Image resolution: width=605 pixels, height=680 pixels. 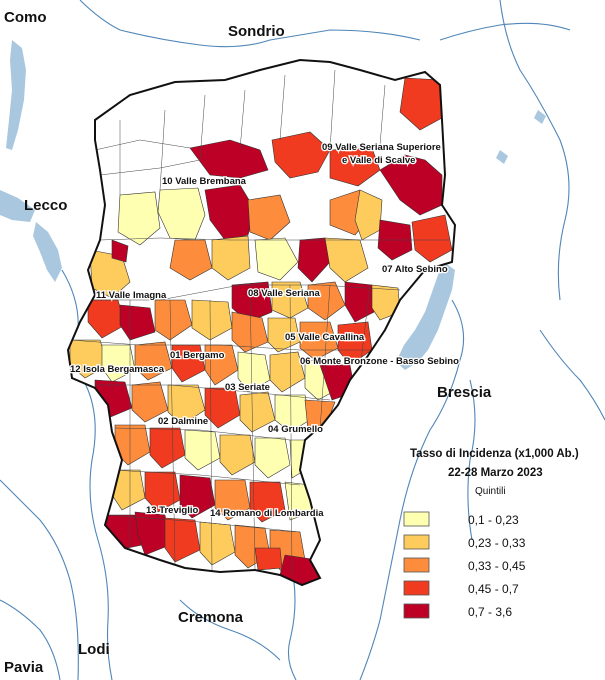 I want to click on label-como: Como, so click(x=25, y=17).